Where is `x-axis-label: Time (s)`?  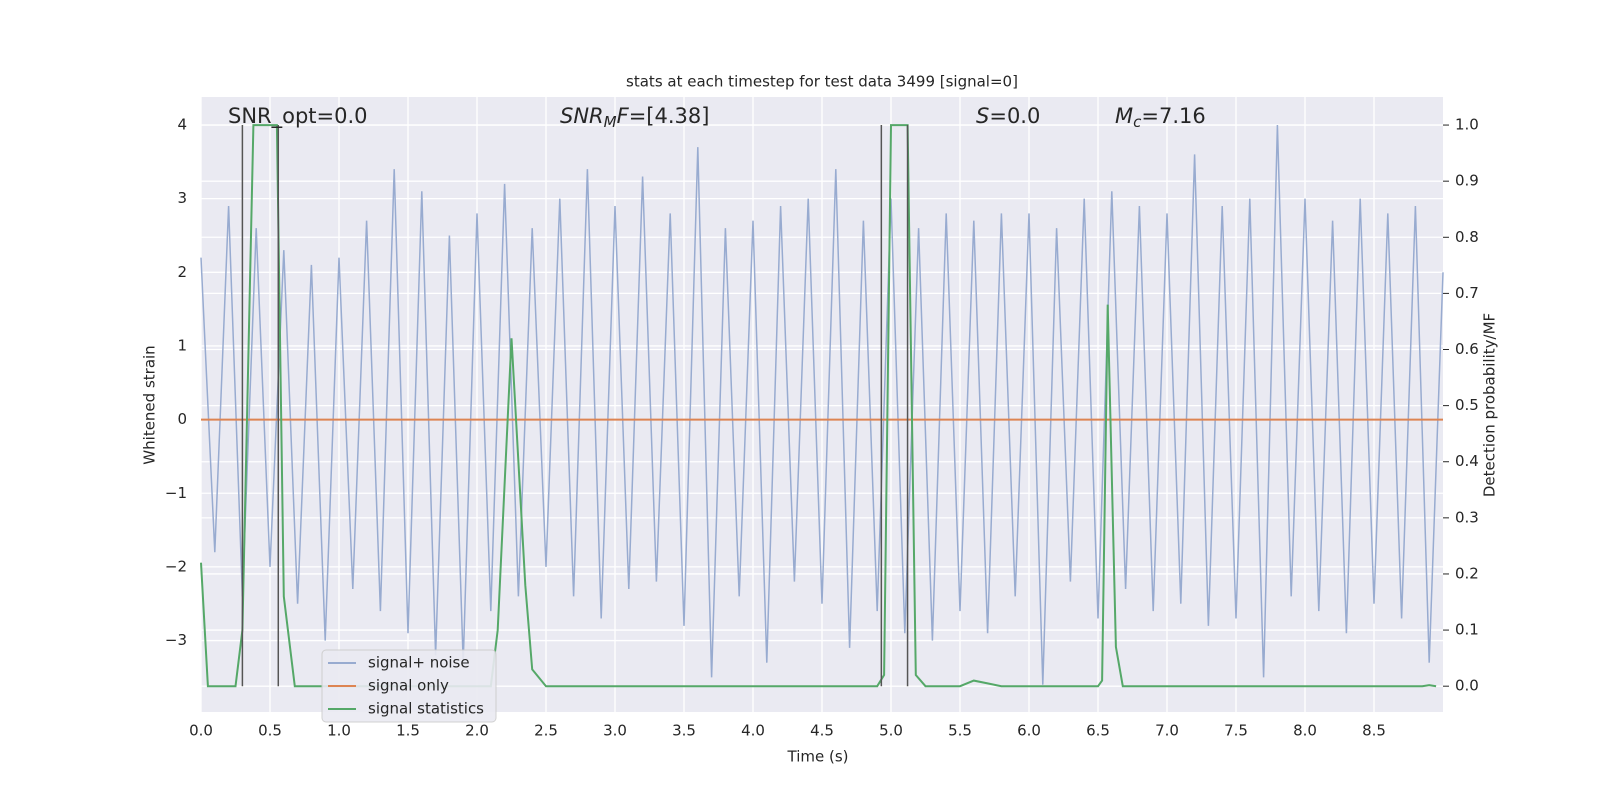 x-axis-label: Time (s) is located at coordinates (818, 757).